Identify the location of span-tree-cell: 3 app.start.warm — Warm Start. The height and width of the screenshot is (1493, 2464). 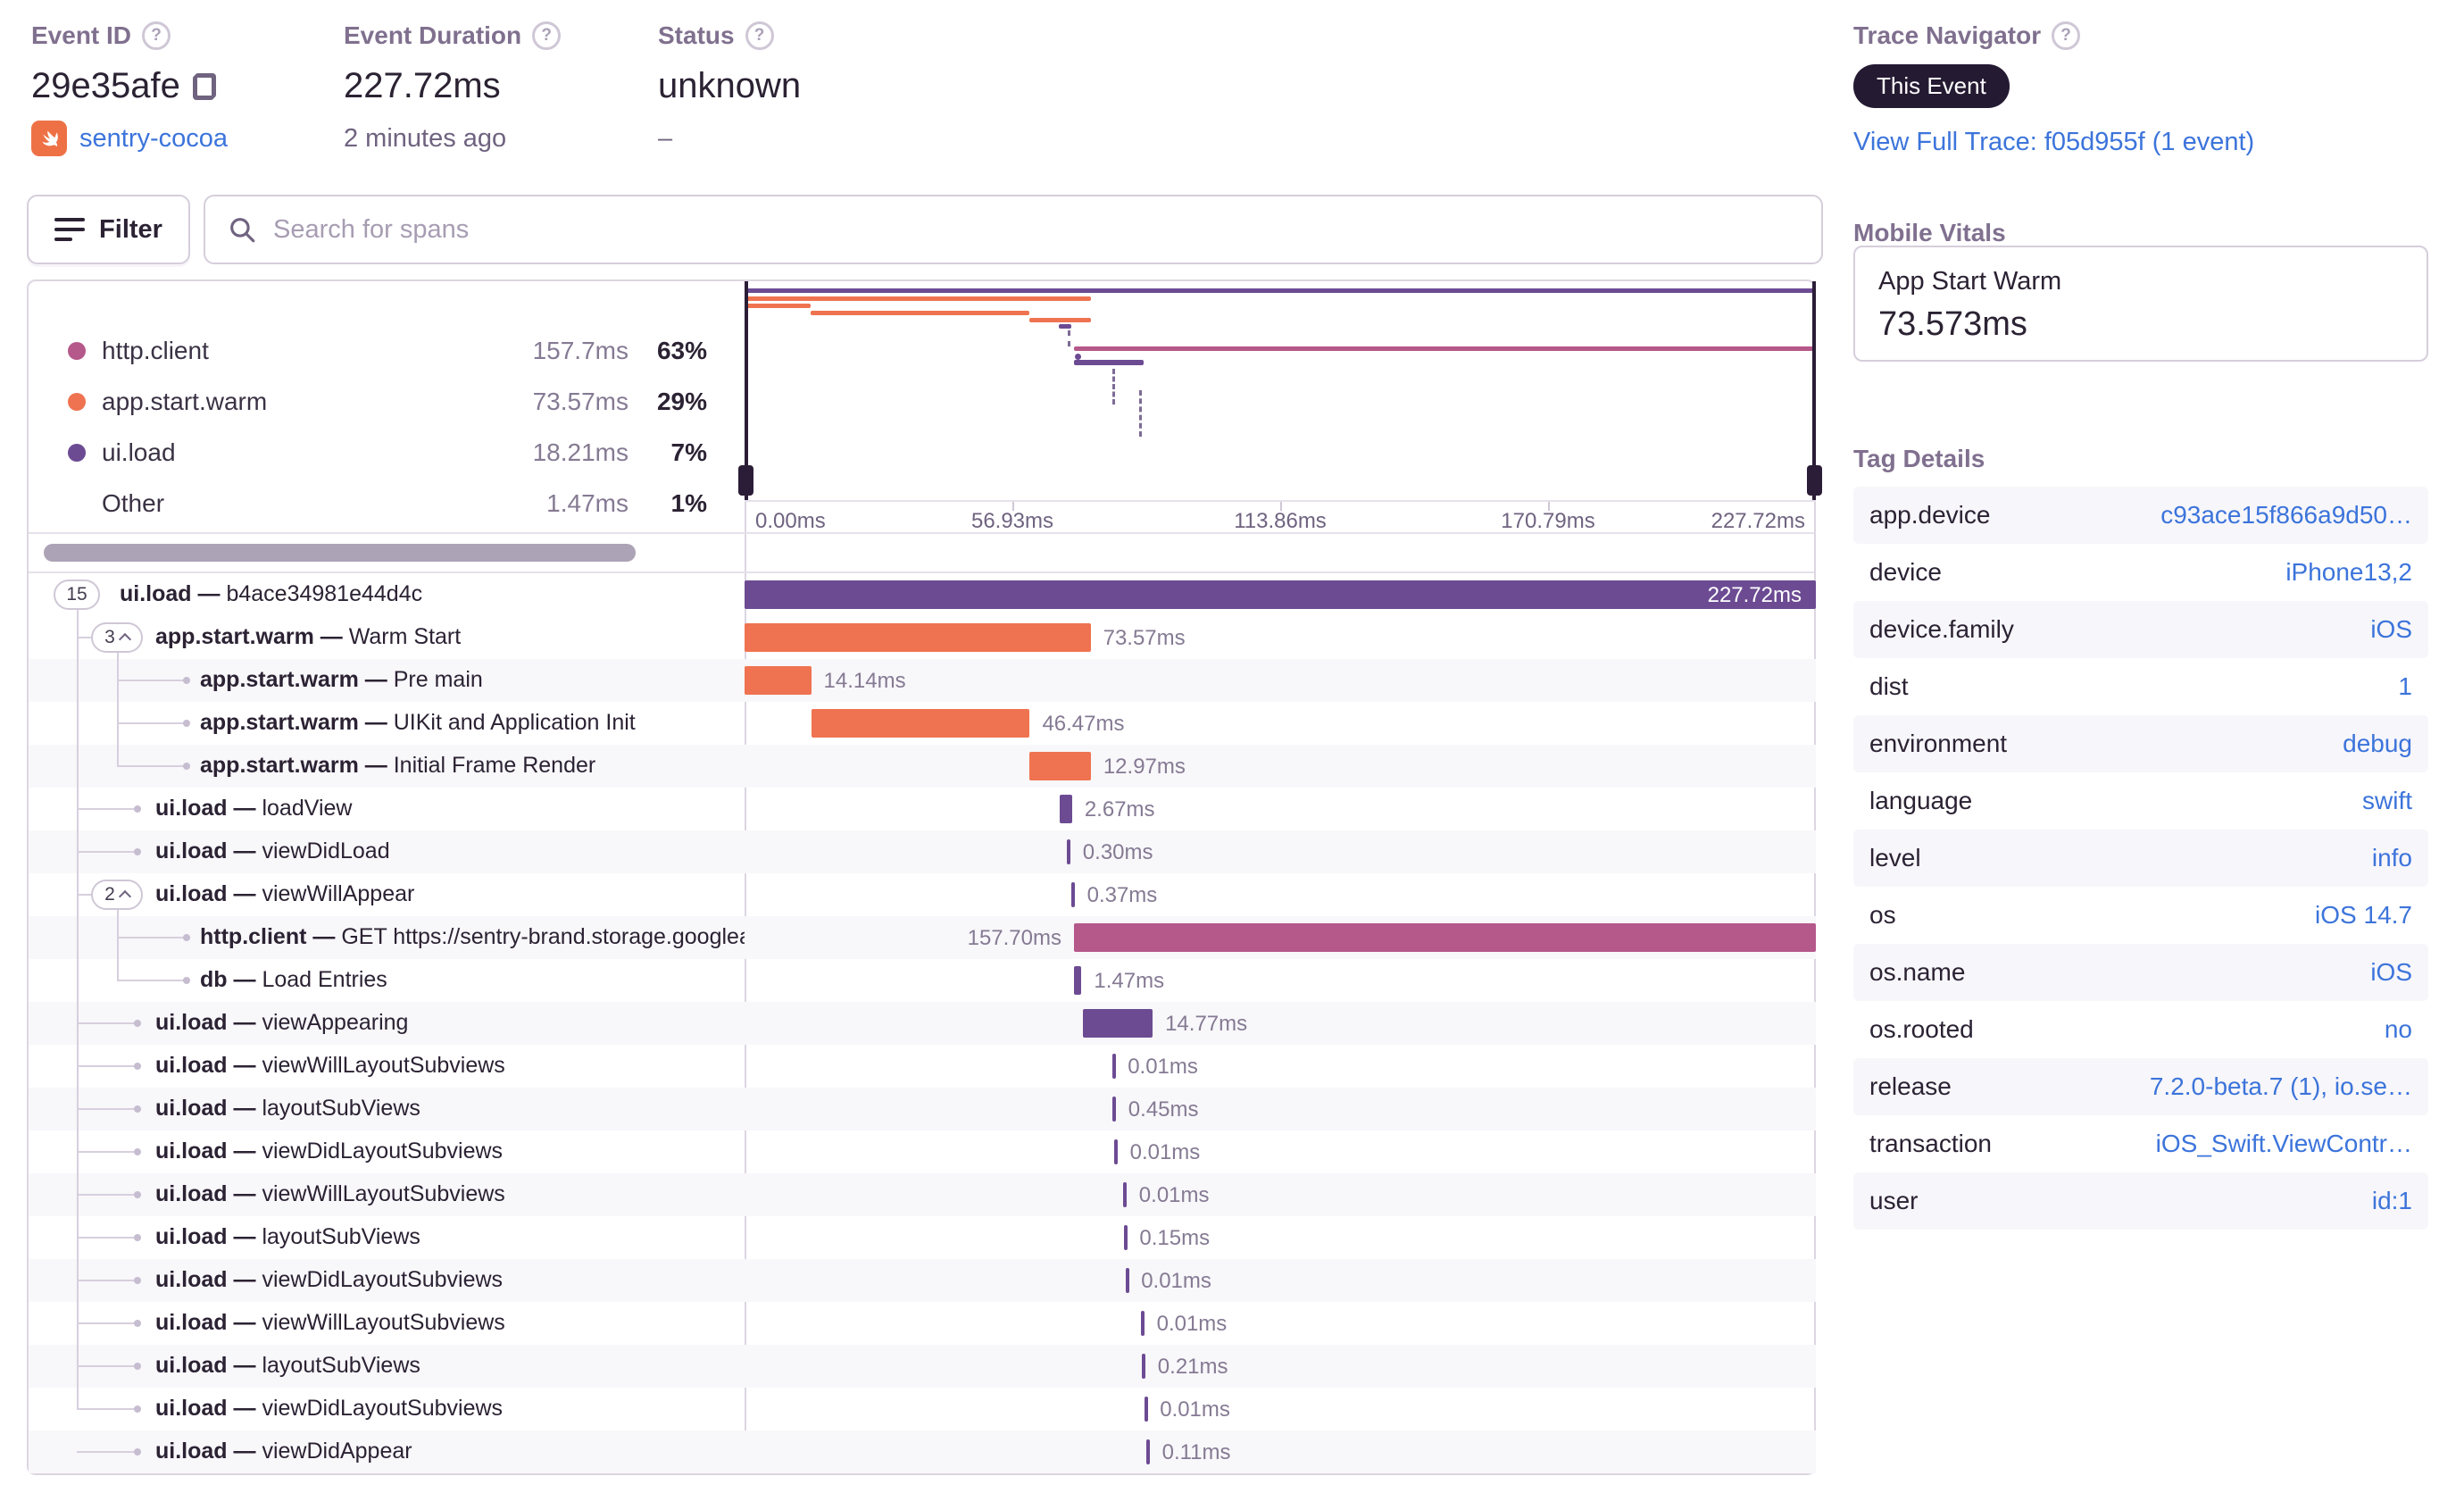
(387, 637).